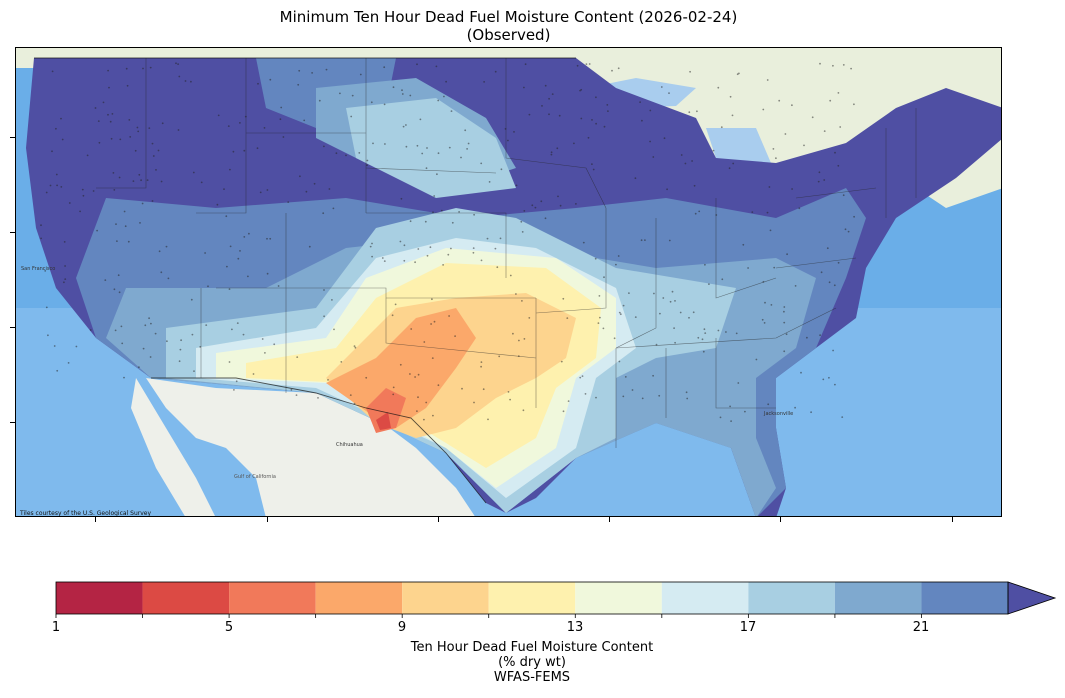 This screenshot has width=1065, height=698. What do you see at coordinates (508, 35) in the screenshot?
I see `title-line-2: (Observed)` at bounding box center [508, 35].